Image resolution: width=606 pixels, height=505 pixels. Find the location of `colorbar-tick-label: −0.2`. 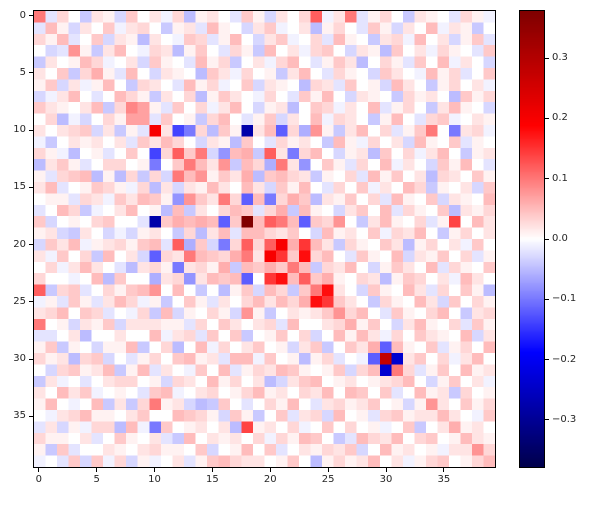

colorbar-tick-label: −0.2 is located at coordinates (564, 359).